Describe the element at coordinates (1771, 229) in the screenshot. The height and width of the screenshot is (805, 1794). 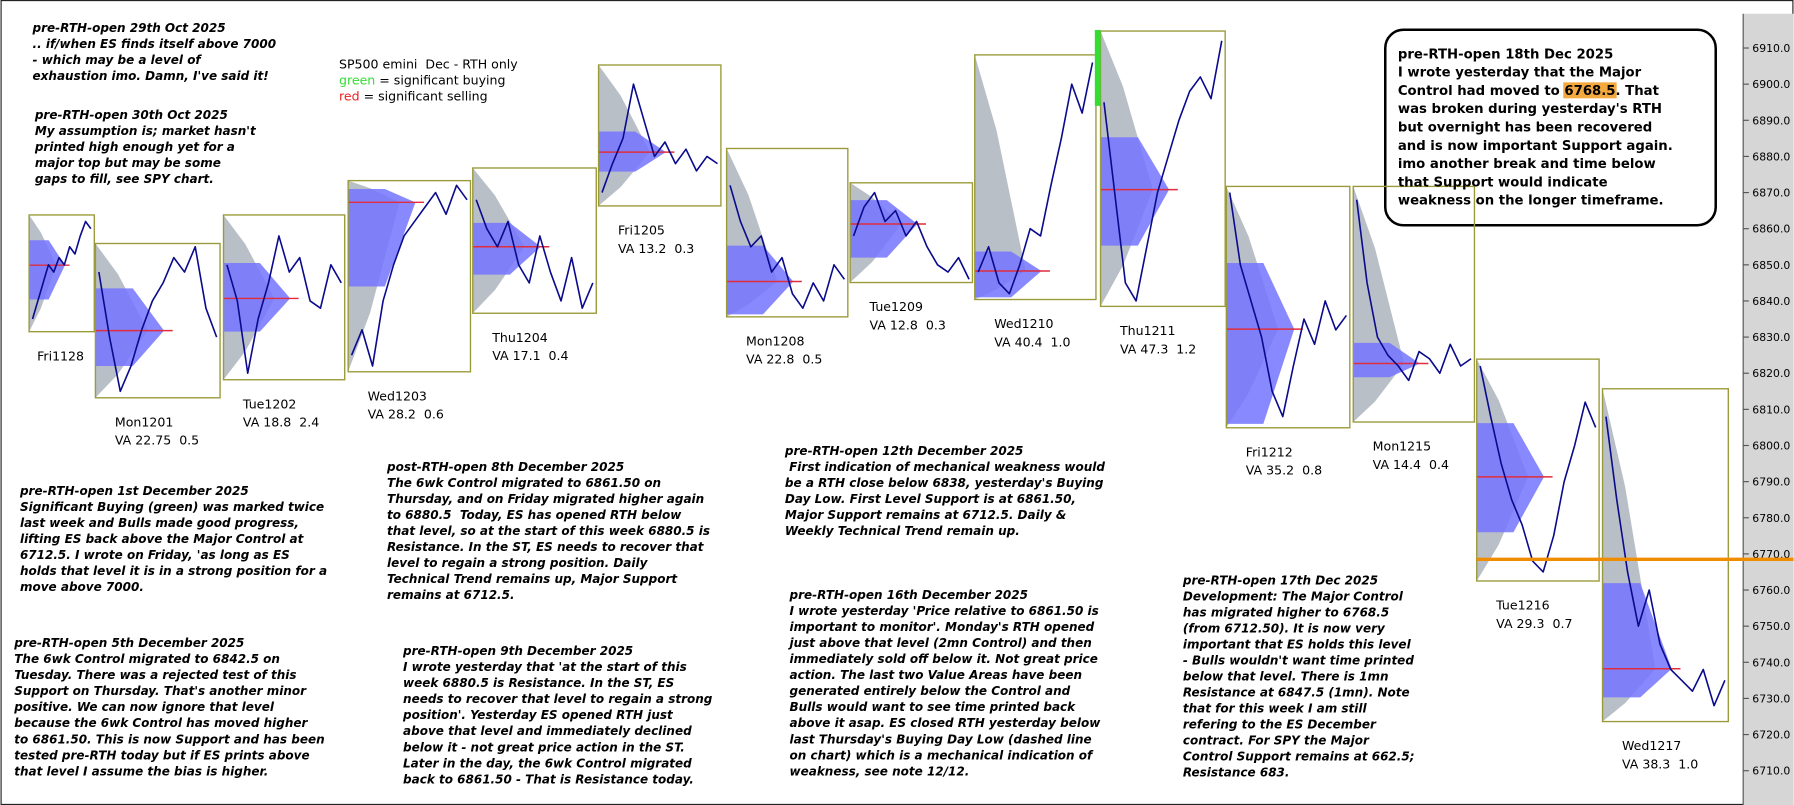
I see `y-tick-label: 6860.0` at that location.